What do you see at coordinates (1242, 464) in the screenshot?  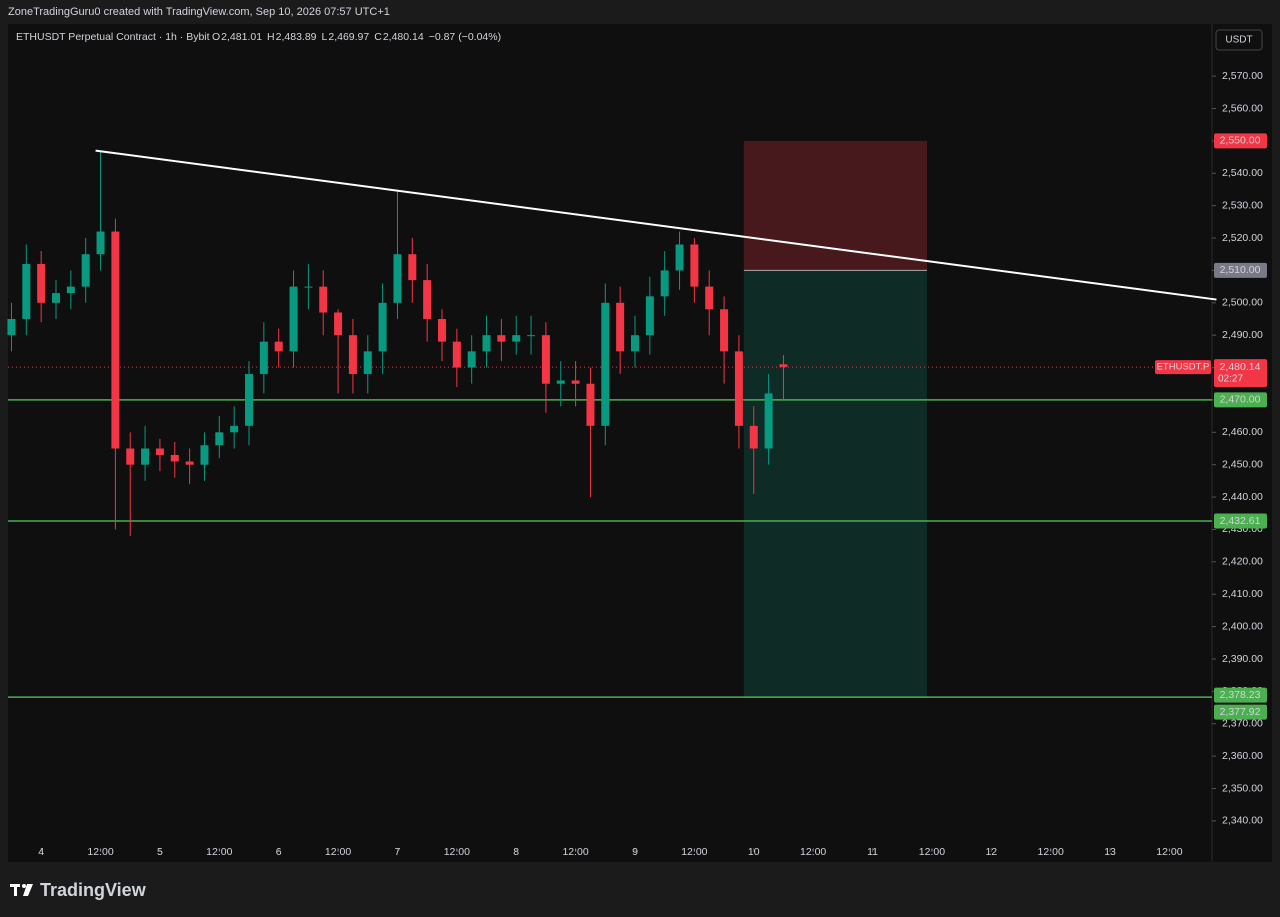 I see `y-tick-label: 2,450.00` at bounding box center [1242, 464].